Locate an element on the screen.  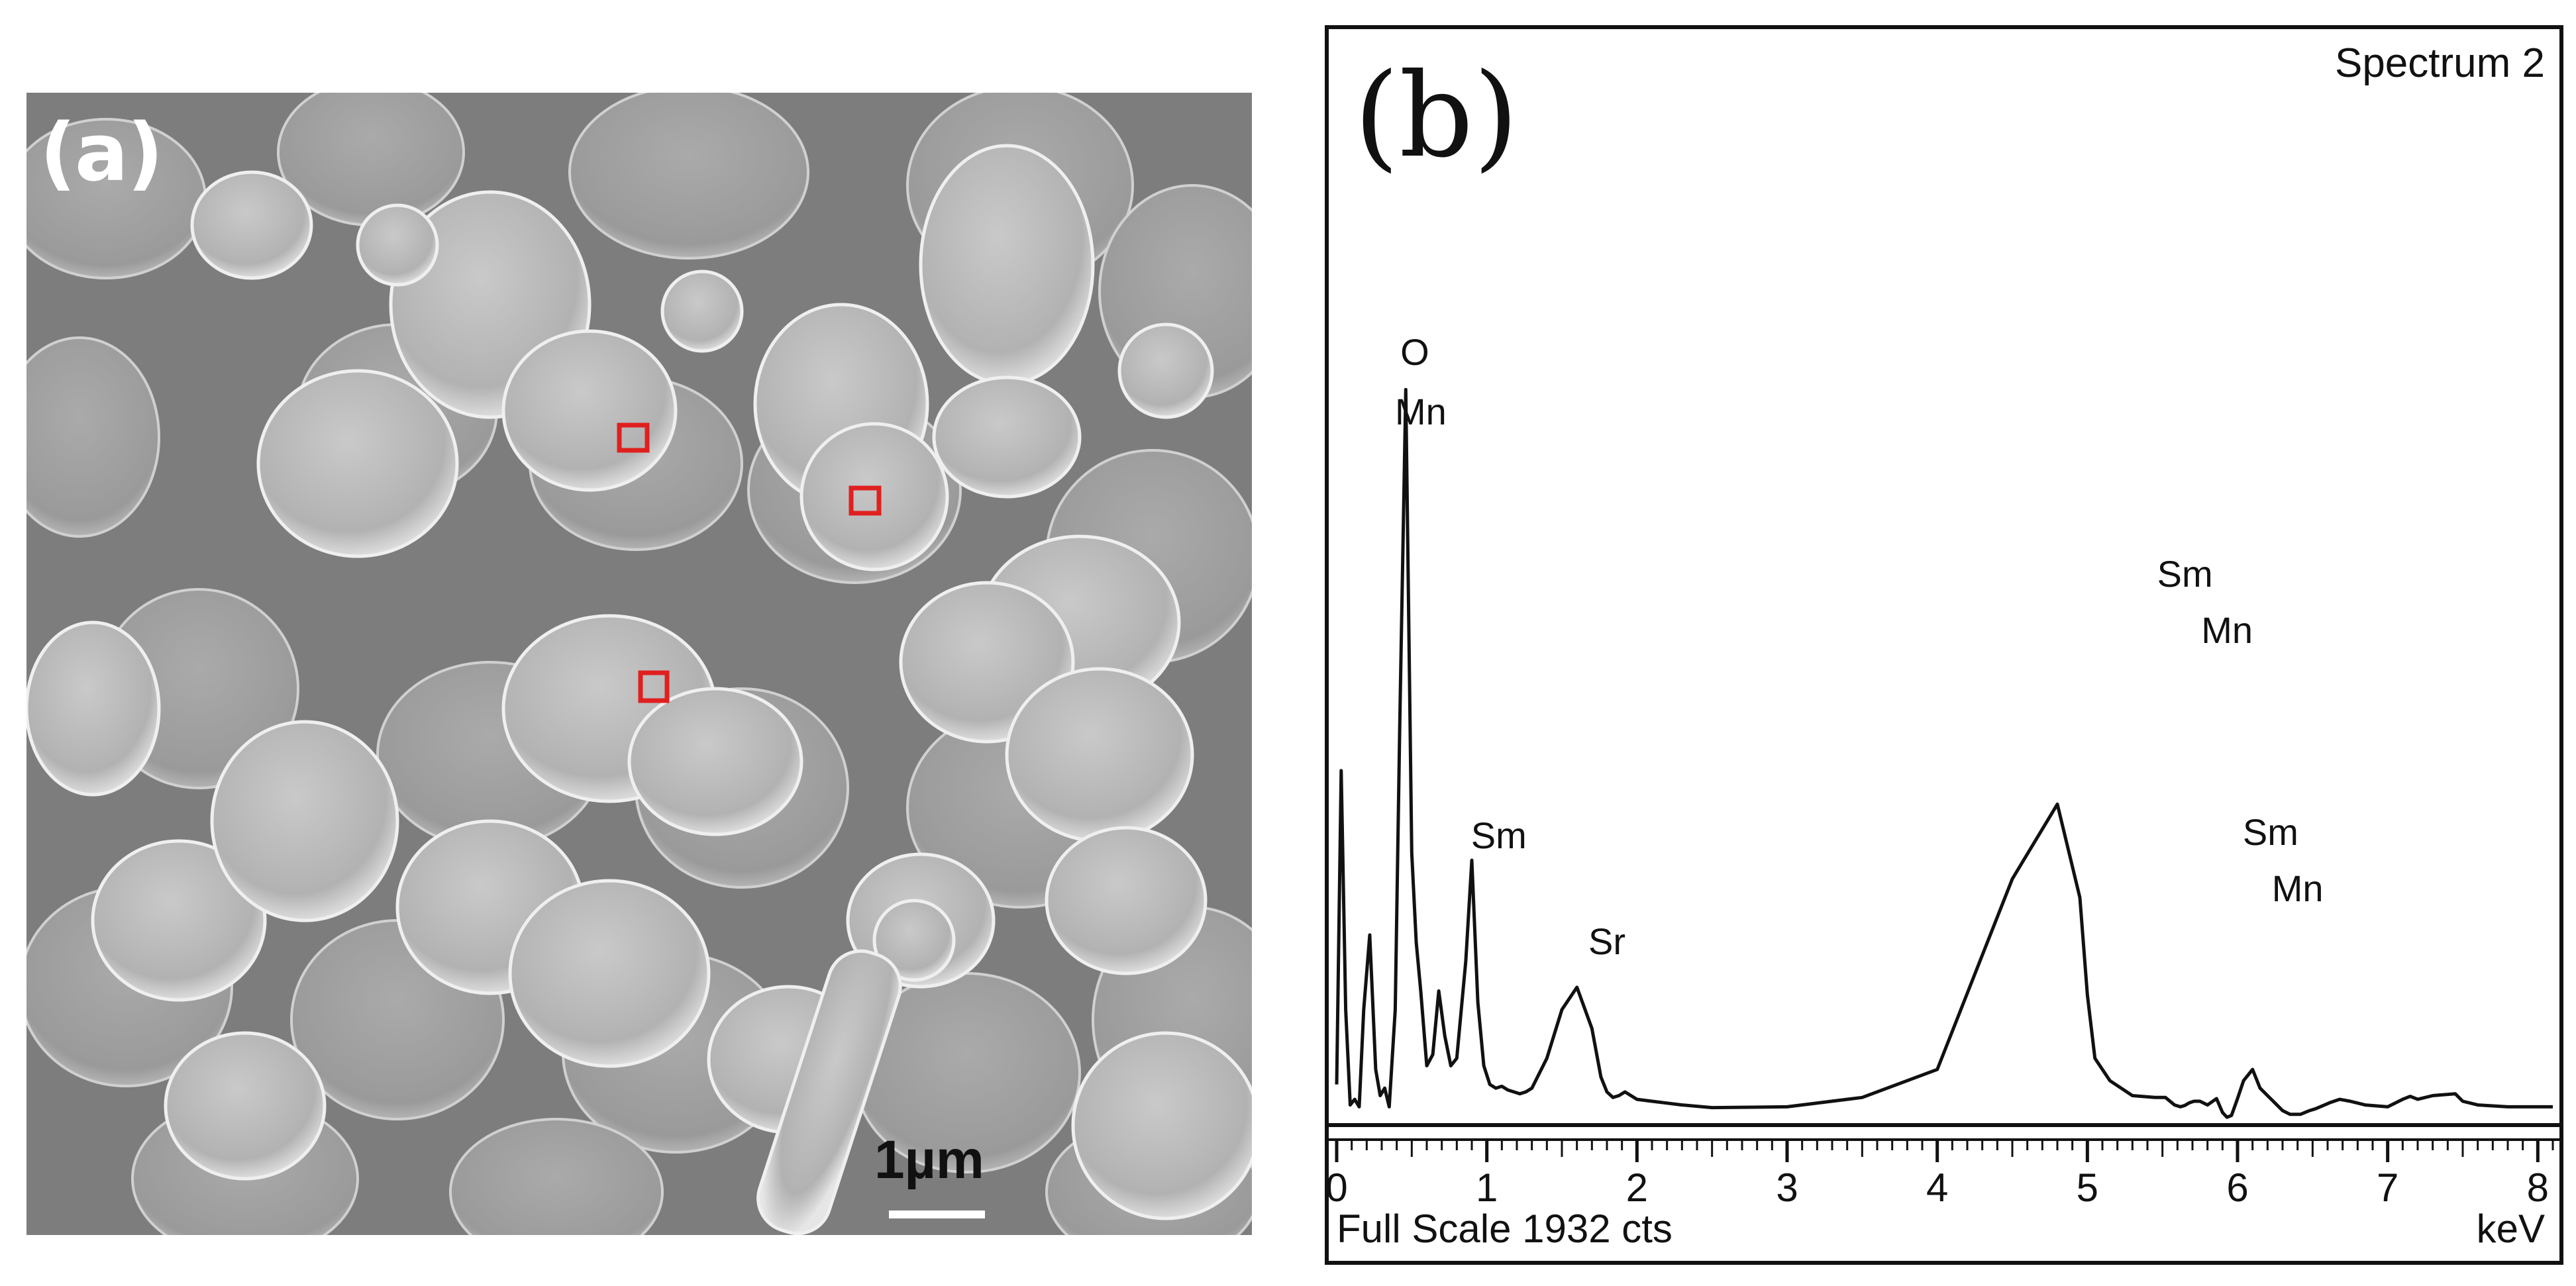
x-tick-label: 2 is located at coordinates (1637, 1187).